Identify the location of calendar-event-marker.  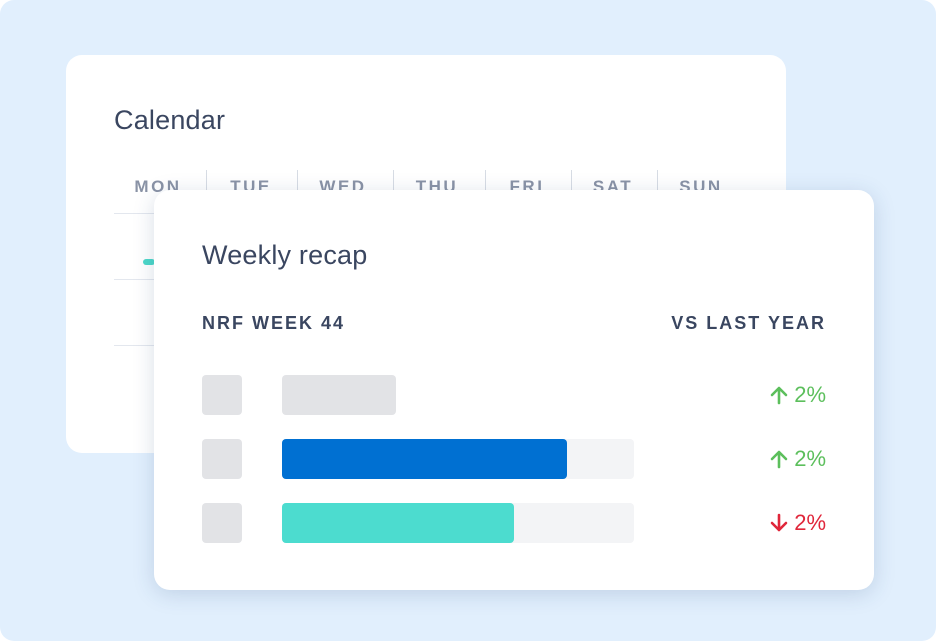
(149, 262).